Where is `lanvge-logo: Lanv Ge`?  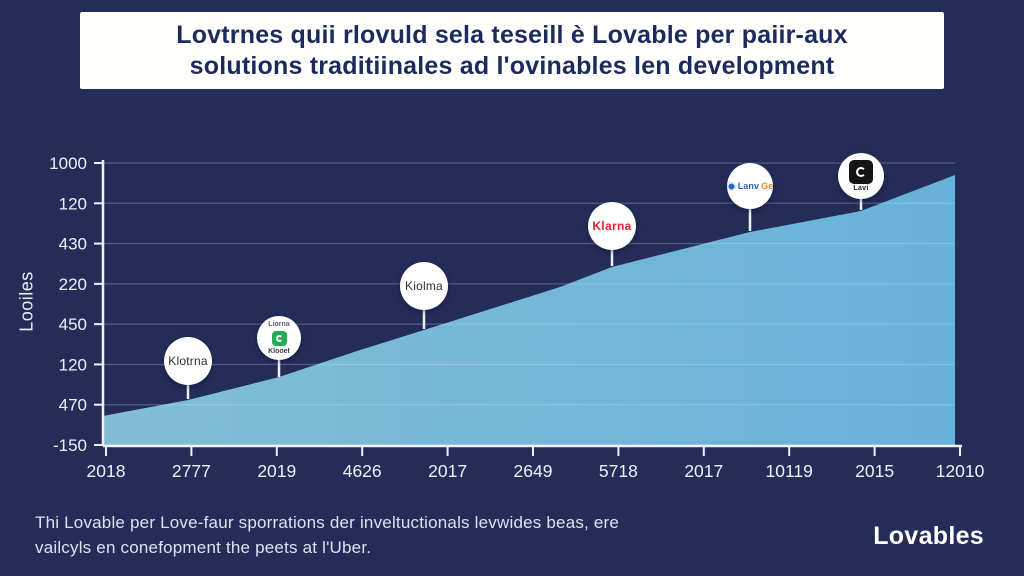
lanvge-logo: Lanv Ge is located at coordinates (750, 186).